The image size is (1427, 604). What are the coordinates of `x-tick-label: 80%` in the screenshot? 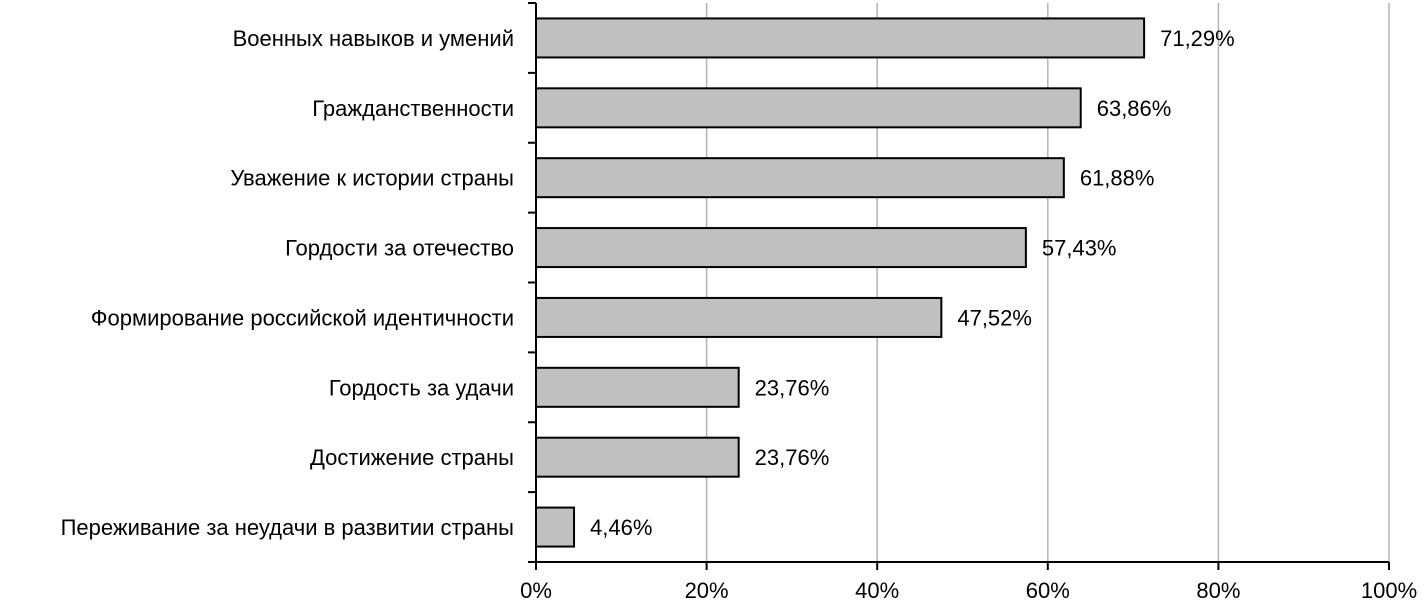 It's located at (1218, 590).